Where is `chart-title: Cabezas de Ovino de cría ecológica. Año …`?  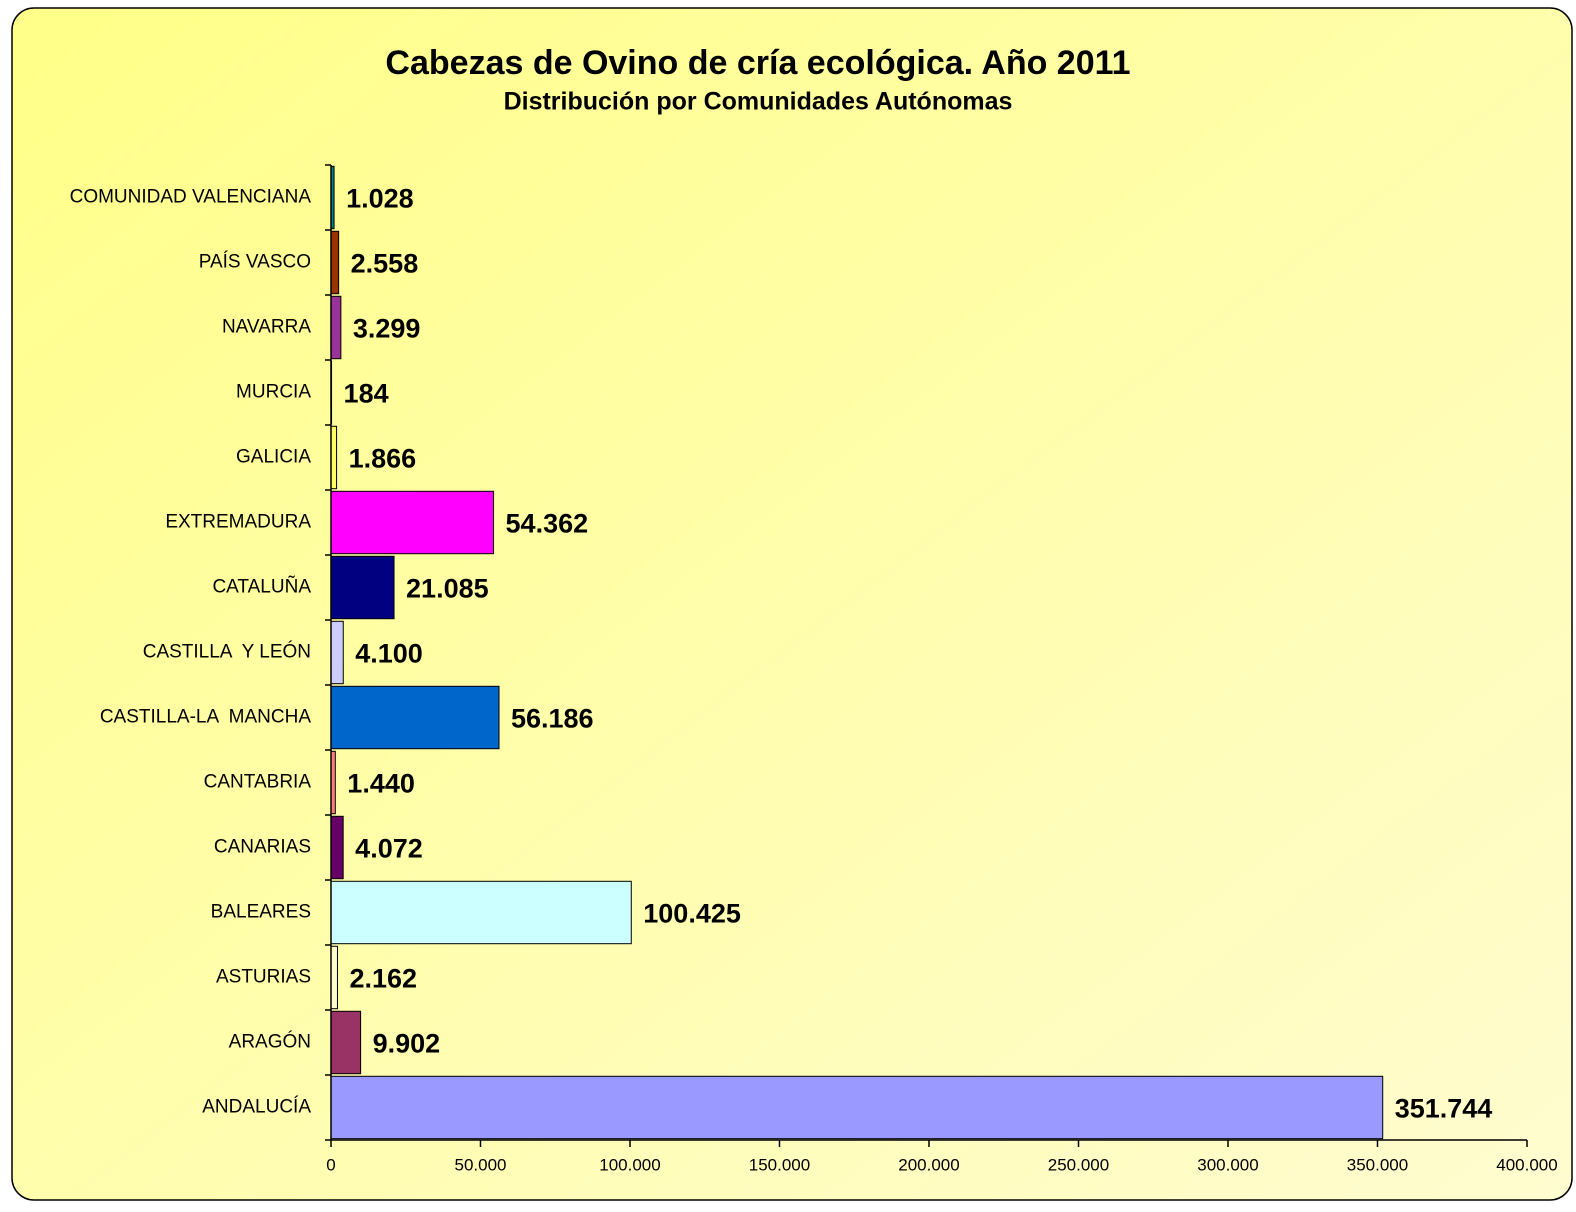 chart-title: Cabezas de Ovino de cría ecológica. Año … is located at coordinates (757, 63).